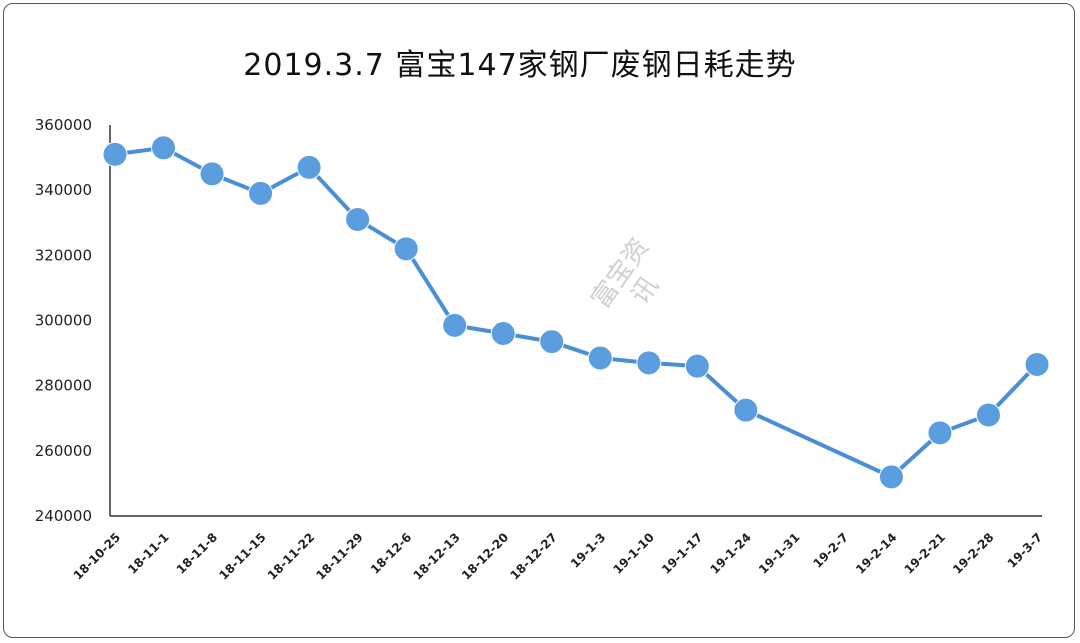 The image size is (1080, 643). What do you see at coordinates (63, 516) in the screenshot?
I see `y-tick-label: 240000` at bounding box center [63, 516].